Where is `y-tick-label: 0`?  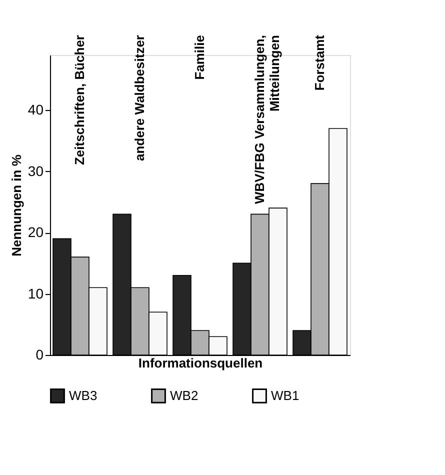
y-tick-label: 0 is located at coordinates (40, 354).